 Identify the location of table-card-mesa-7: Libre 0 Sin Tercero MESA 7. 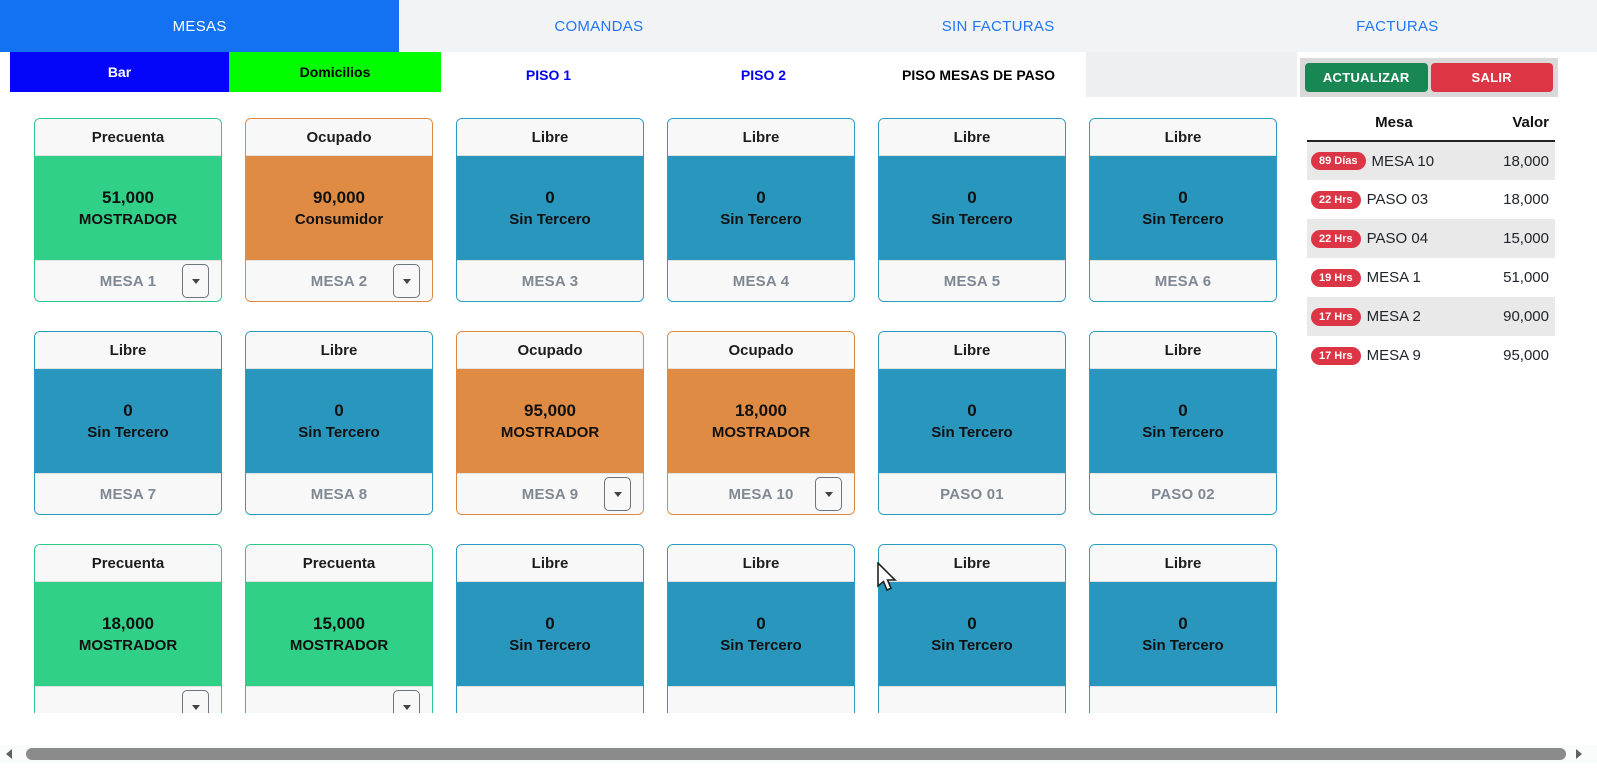
(128, 423).